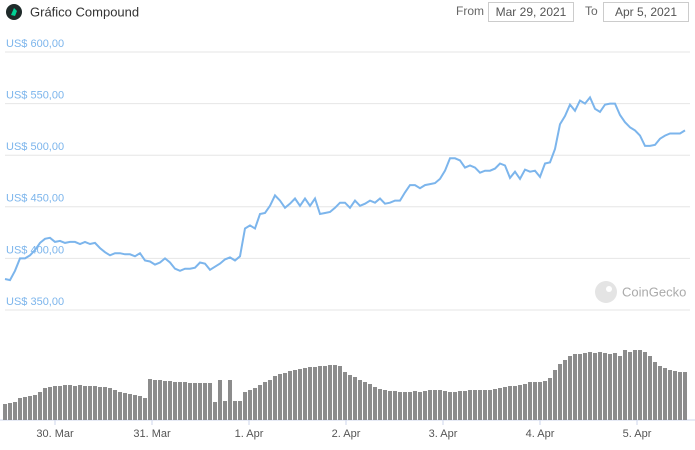 The image size is (695, 450). I want to click on y-tick-label: US$ 500,00, so click(35, 147).